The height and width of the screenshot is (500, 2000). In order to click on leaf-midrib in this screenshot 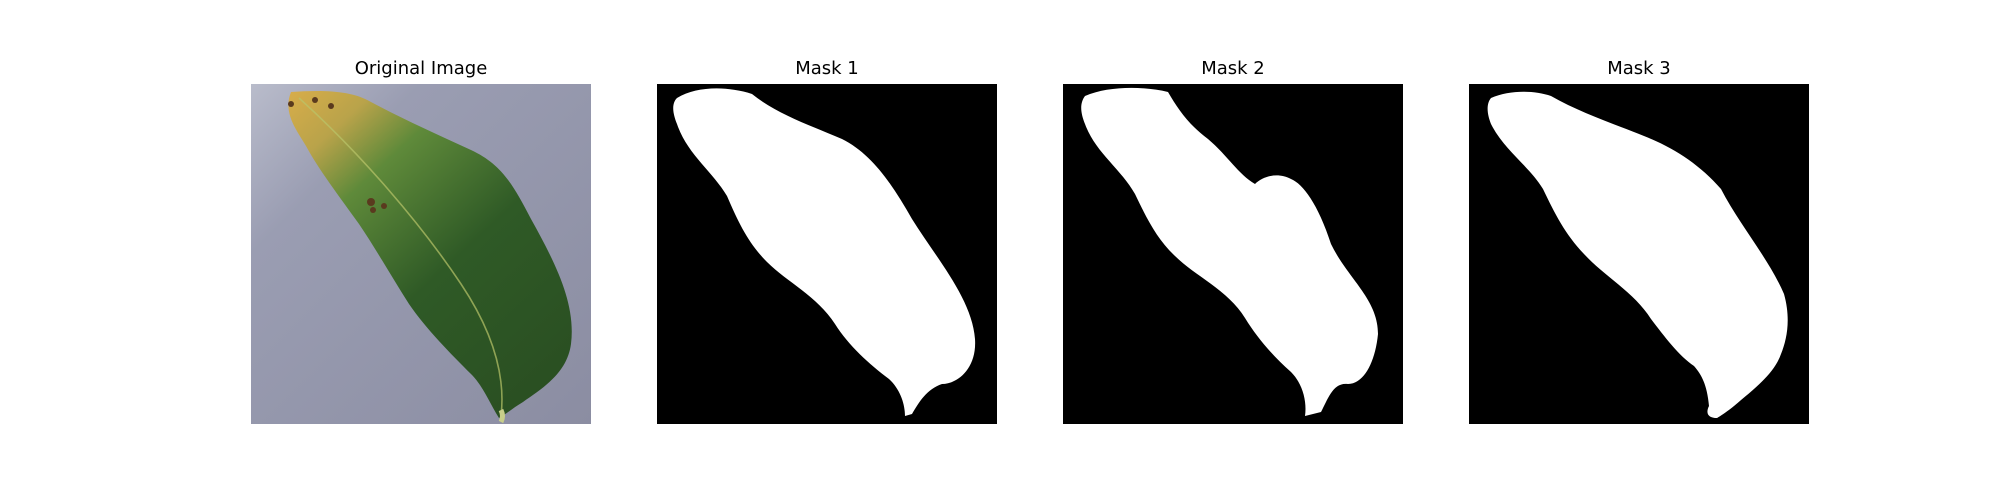, I will do `click(400, 257)`.